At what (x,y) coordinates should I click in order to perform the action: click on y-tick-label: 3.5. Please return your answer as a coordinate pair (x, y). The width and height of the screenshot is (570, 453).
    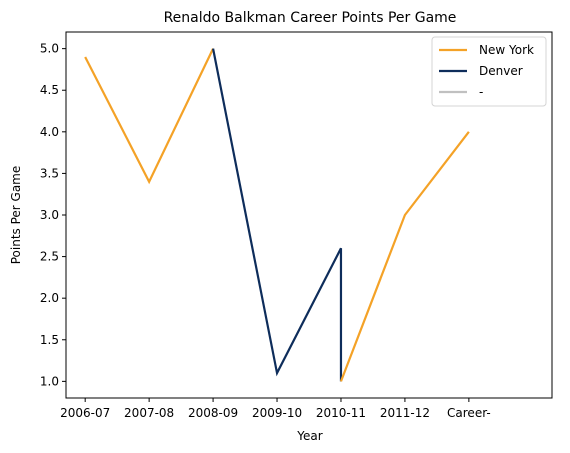
    Looking at the image, I should click on (49, 173).